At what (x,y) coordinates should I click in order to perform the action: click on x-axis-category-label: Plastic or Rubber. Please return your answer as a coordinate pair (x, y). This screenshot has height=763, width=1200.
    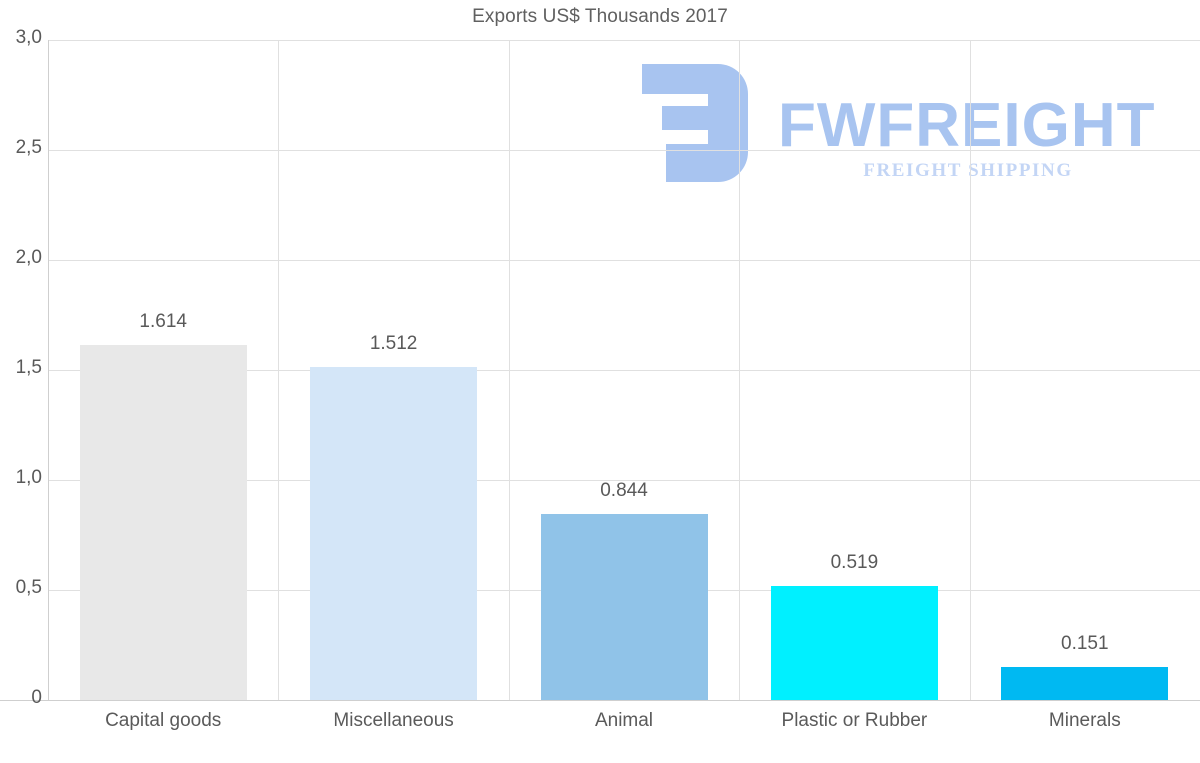
    Looking at the image, I should click on (854, 720).